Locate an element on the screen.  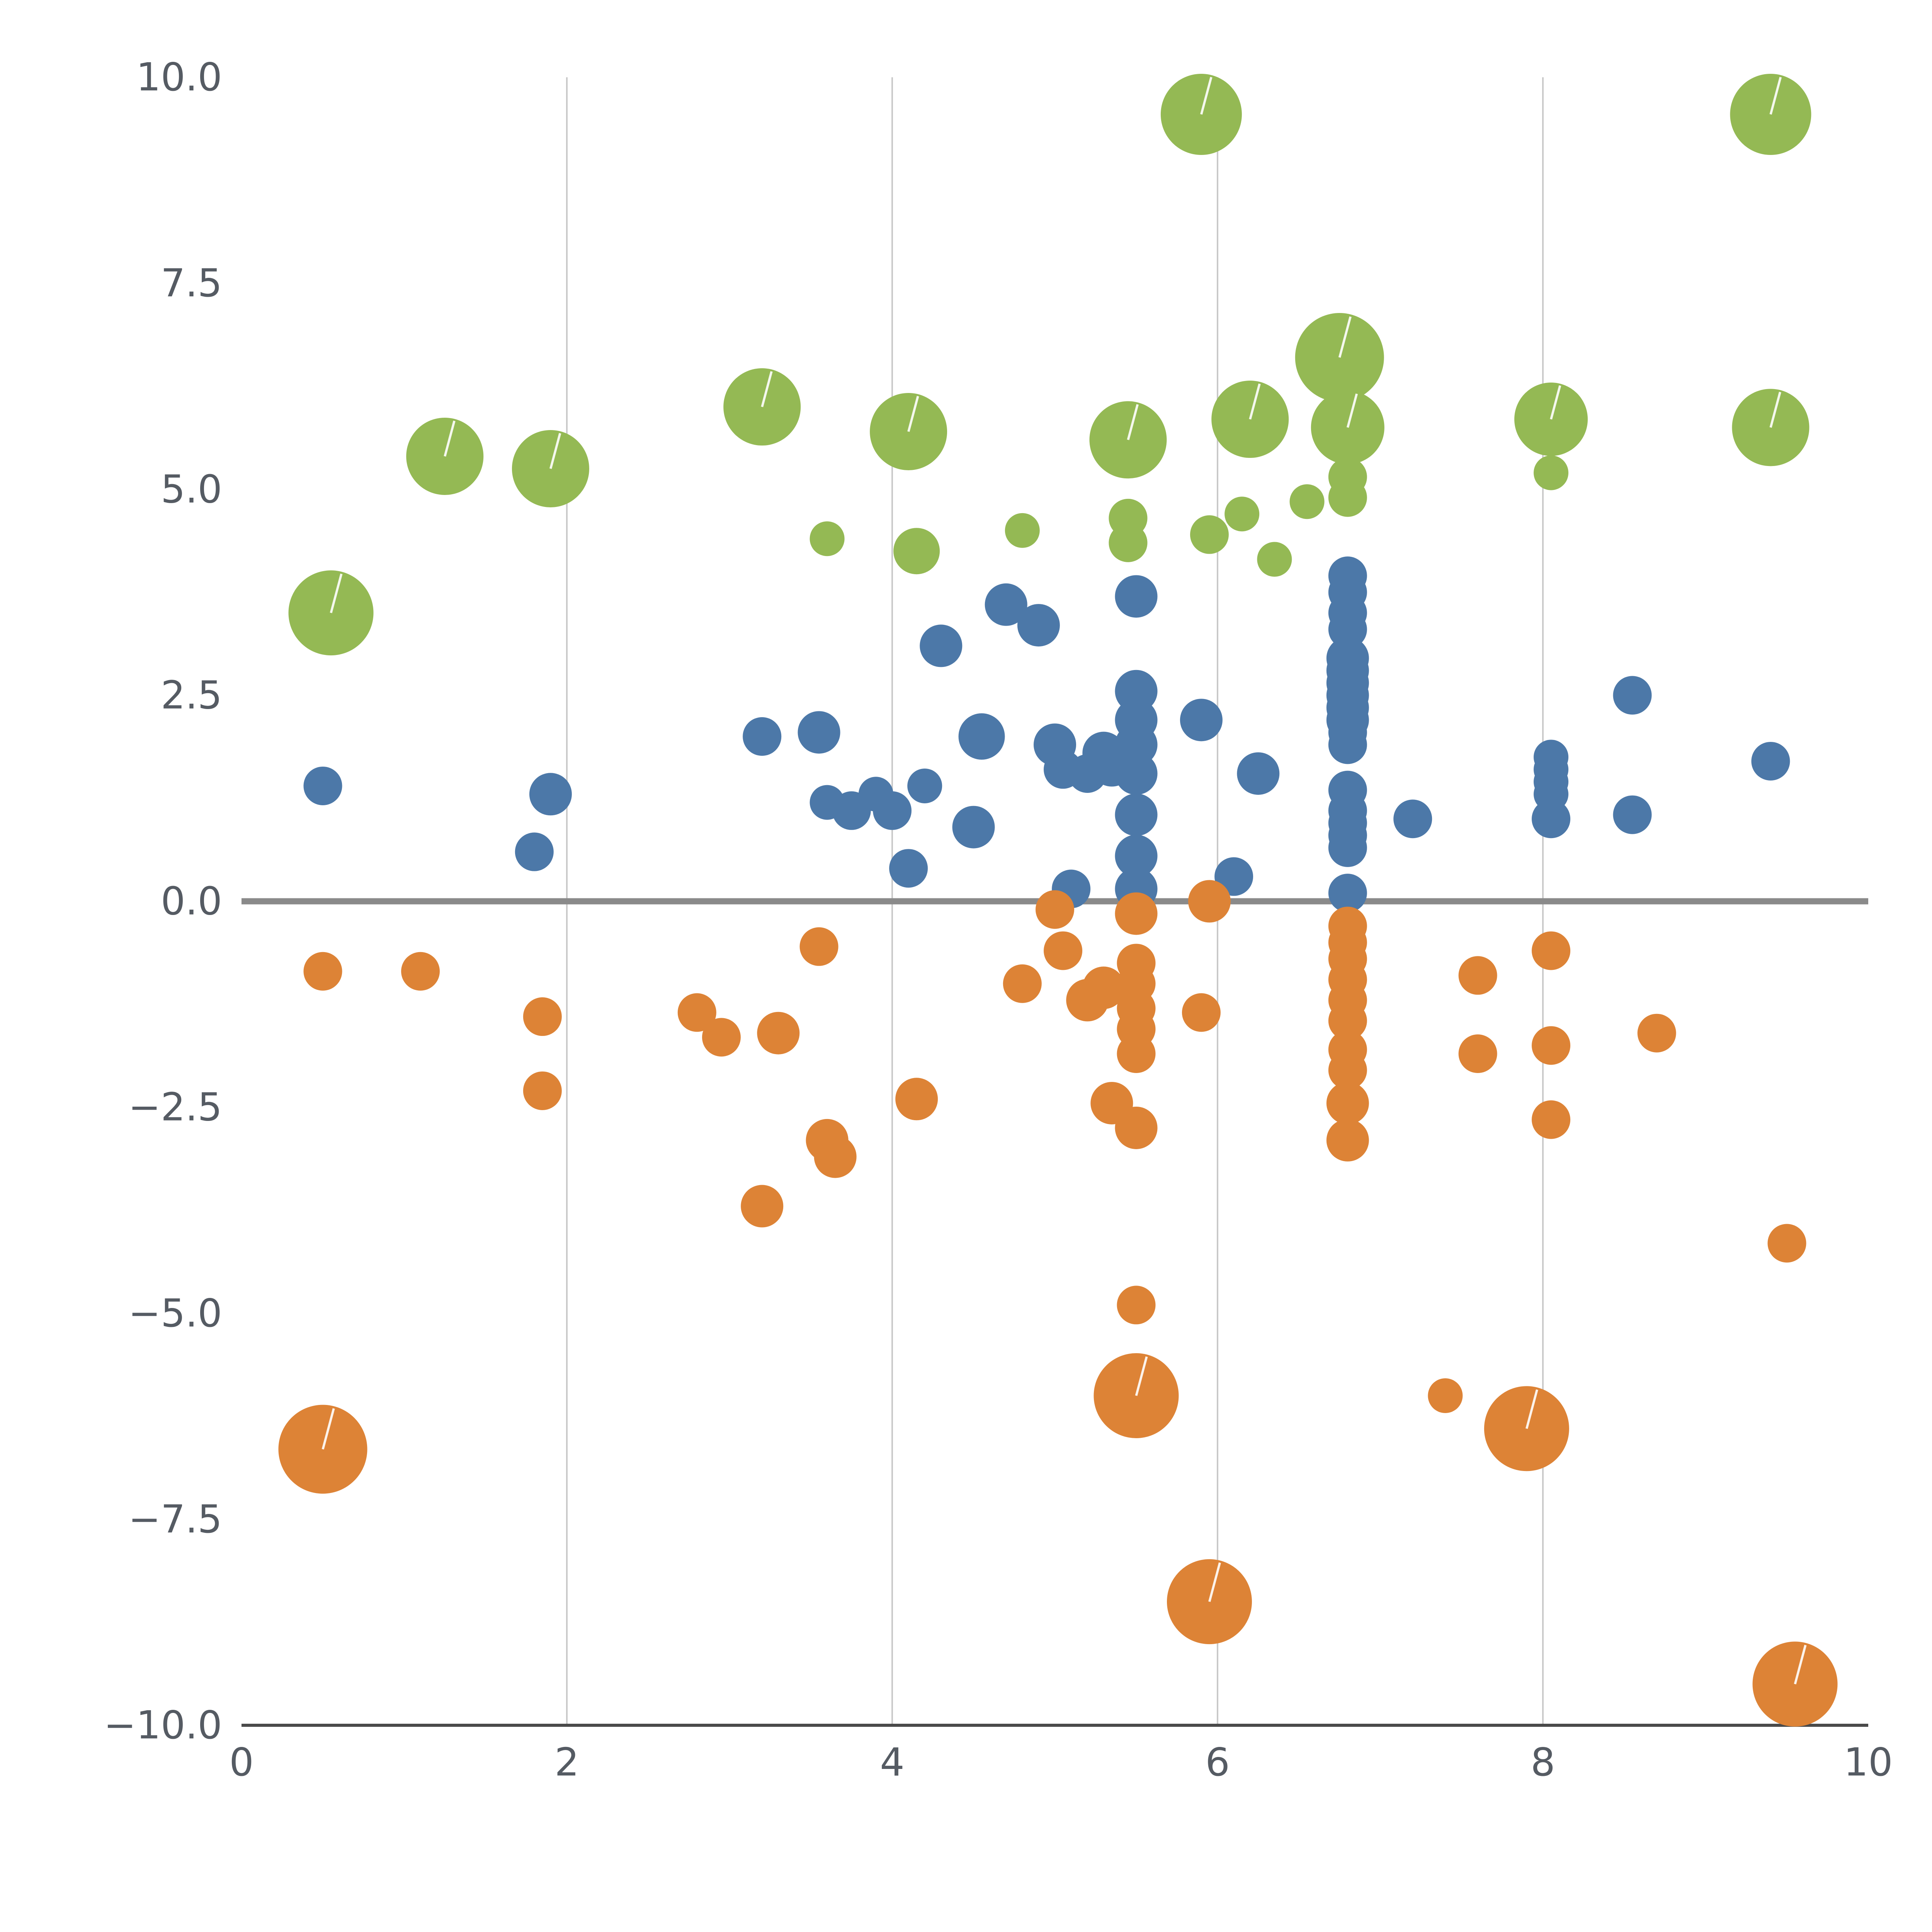
y-tick-label: 2.5 is located at coordinates (192, 695).